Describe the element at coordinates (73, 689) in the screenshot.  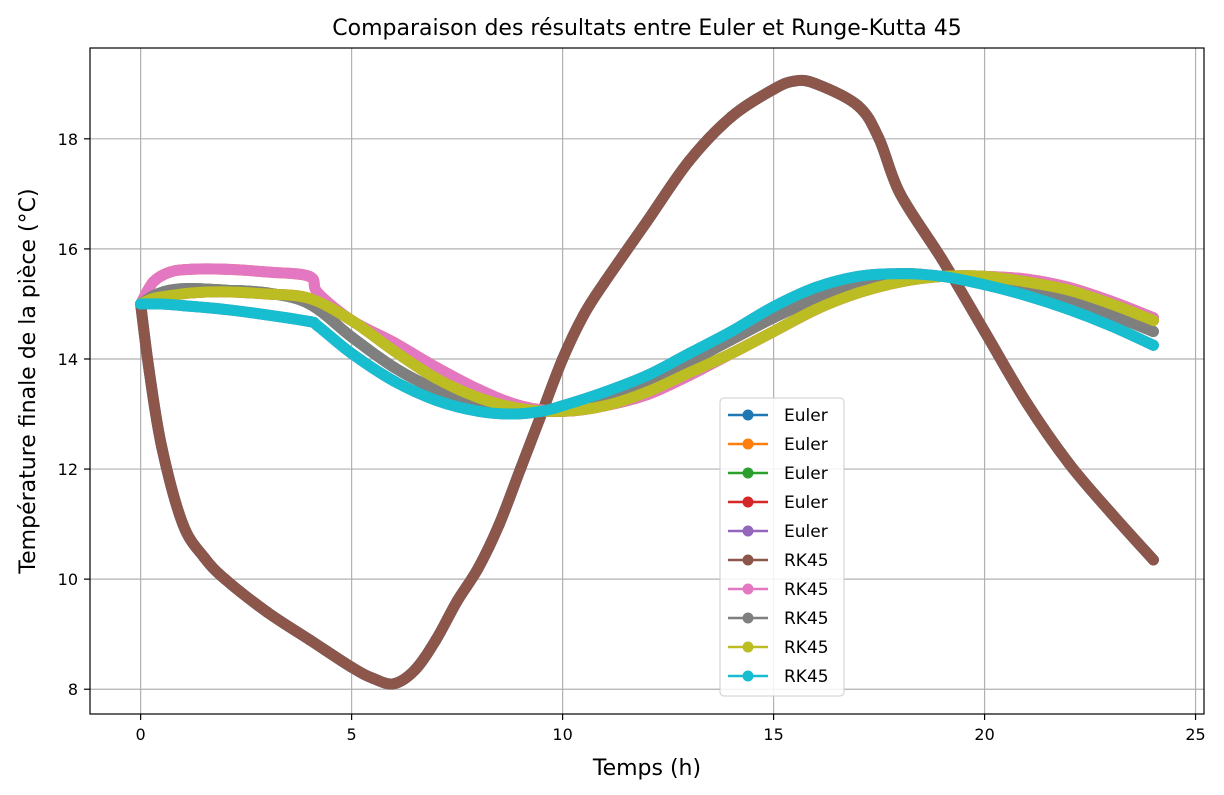
I see `y-tick-label: 8` at that location.